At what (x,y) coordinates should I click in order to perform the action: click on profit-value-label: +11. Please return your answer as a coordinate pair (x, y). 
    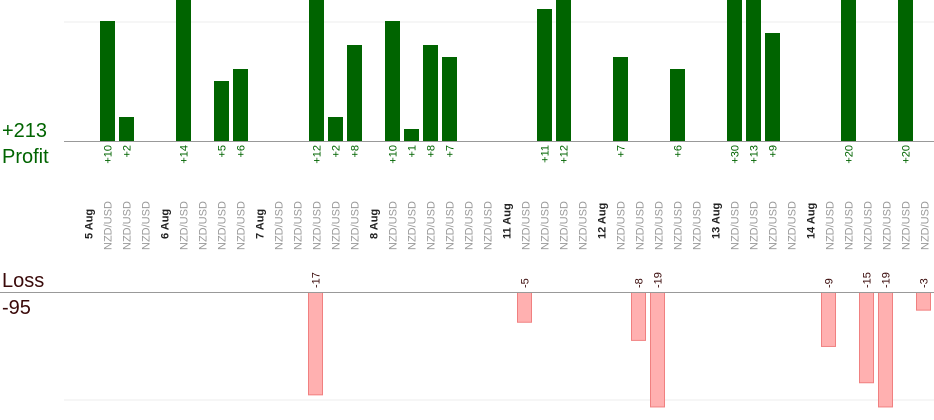
    Looking at the image, I should click on (546, 154).